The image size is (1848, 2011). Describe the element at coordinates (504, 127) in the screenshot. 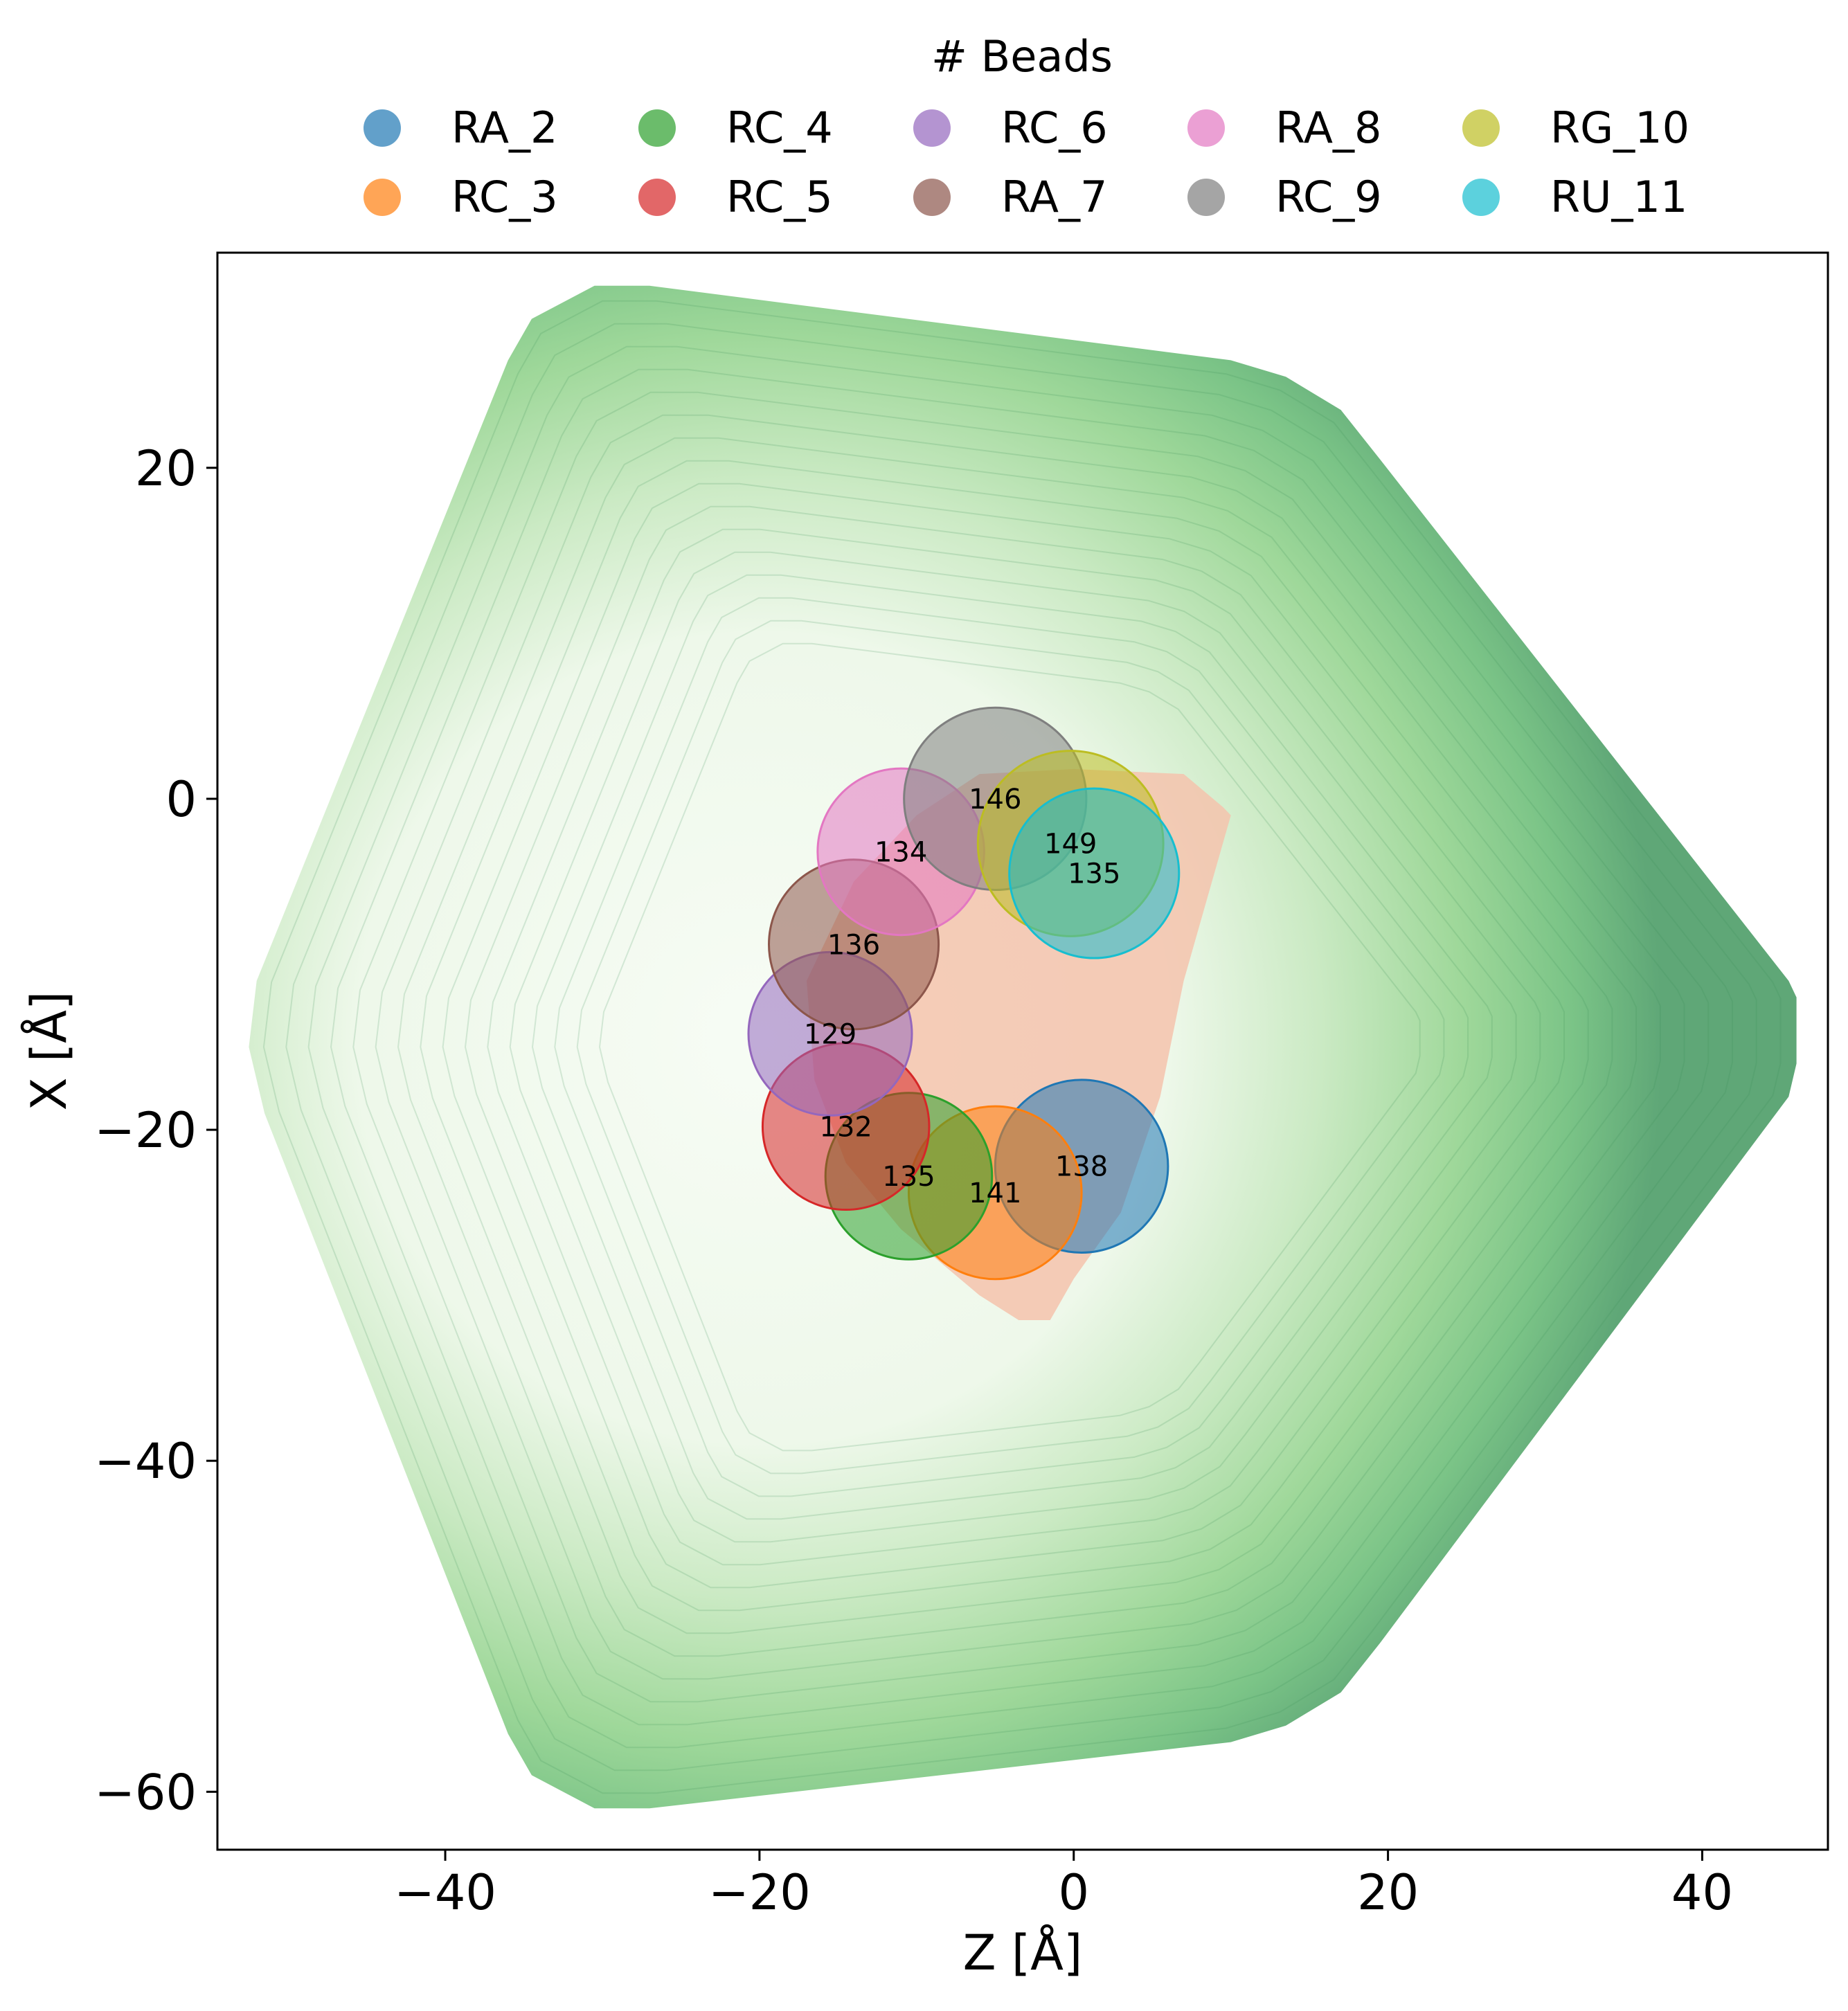

I see `legend-label-RA_2: RA_2` at that location.